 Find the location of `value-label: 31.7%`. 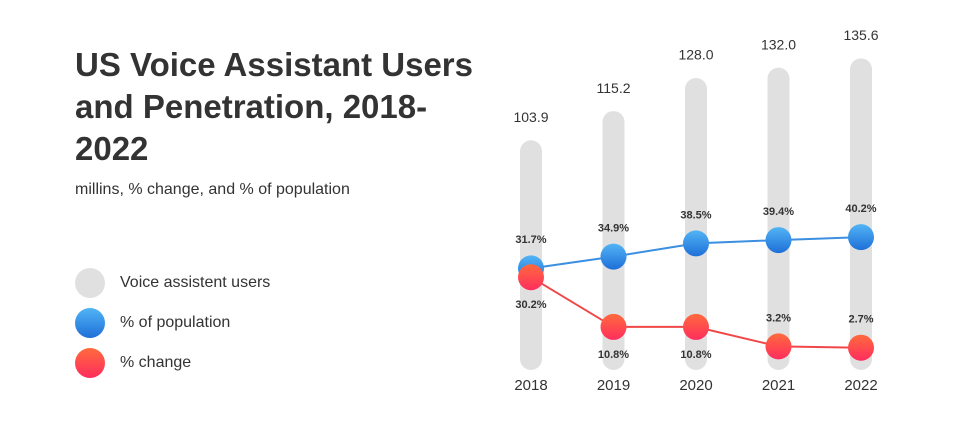

value-label: 31.7% is located at coordinates (530, 240).